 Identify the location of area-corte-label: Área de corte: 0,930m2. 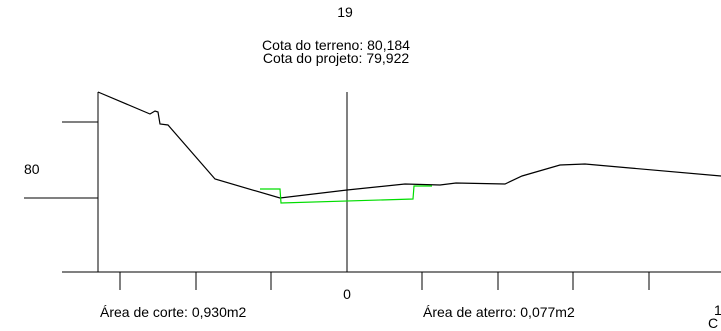
(173, 312).